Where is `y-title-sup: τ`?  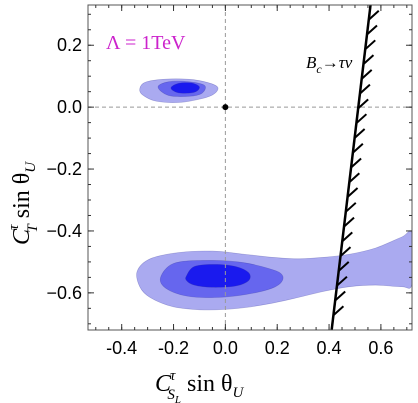
y-title-sup: τ is located at coordinates (14, 227).